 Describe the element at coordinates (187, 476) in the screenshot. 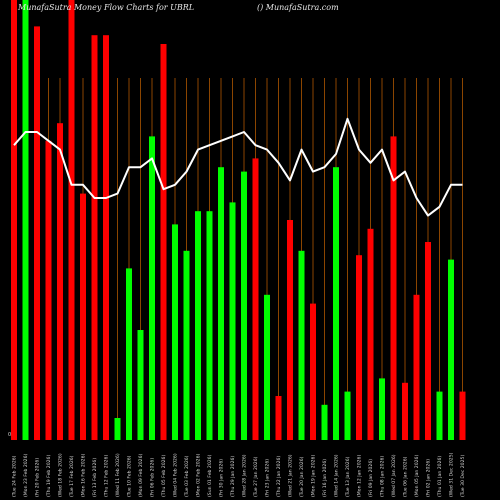

I see `x-tick-label: (Tue 03 Feb 2026)` at that location.